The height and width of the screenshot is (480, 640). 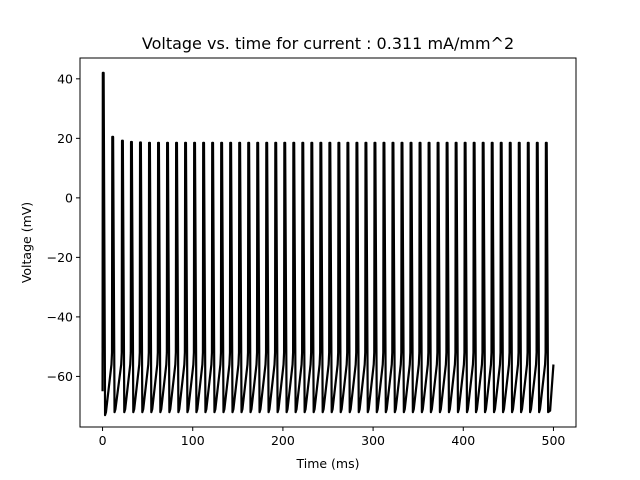 I want to click on y-tick-label: 40, so click(x=65, y=78).